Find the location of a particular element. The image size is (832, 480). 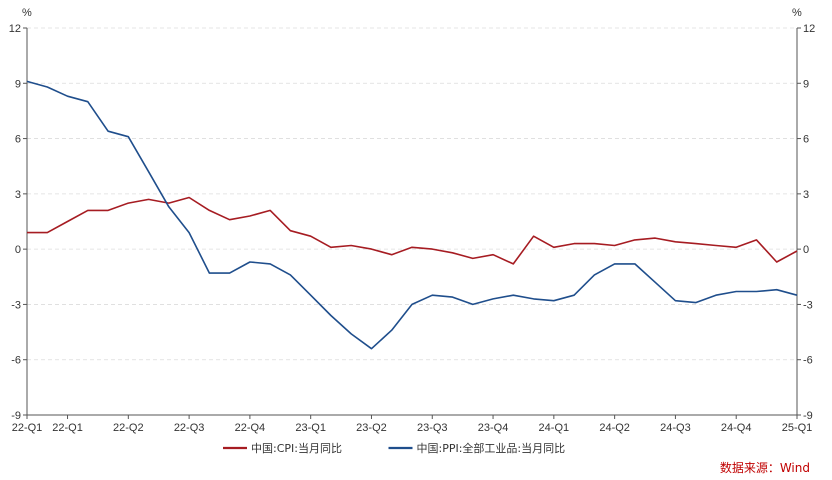

y-tick-label-left: 0 is located at coordinates (18, 250).